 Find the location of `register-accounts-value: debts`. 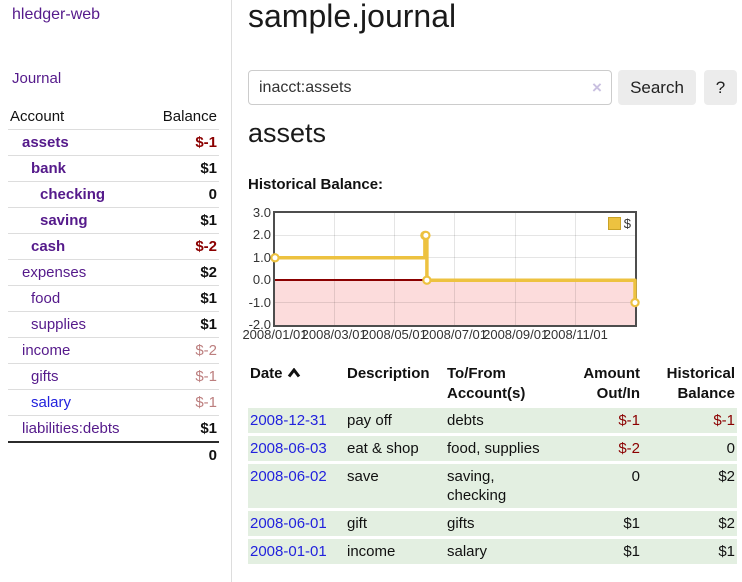

register-accounts-value: debts is located at coordinates (465, 420).